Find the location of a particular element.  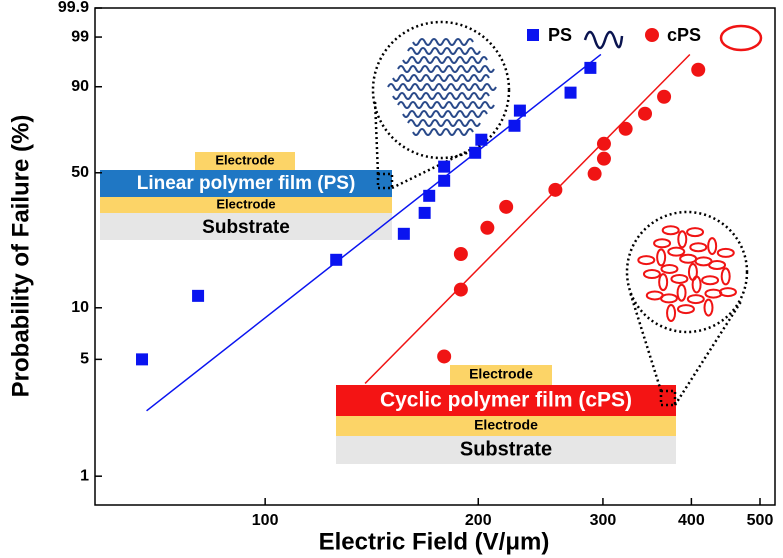

y-tick-label: 99.9 is located at coordinates (73, 8).